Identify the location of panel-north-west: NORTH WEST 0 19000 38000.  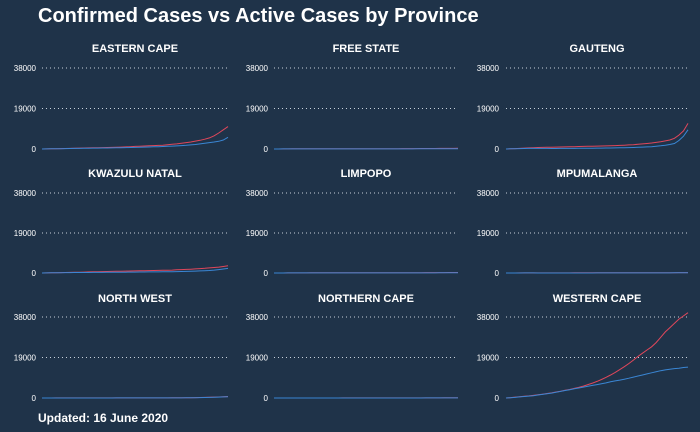
(121, 348).